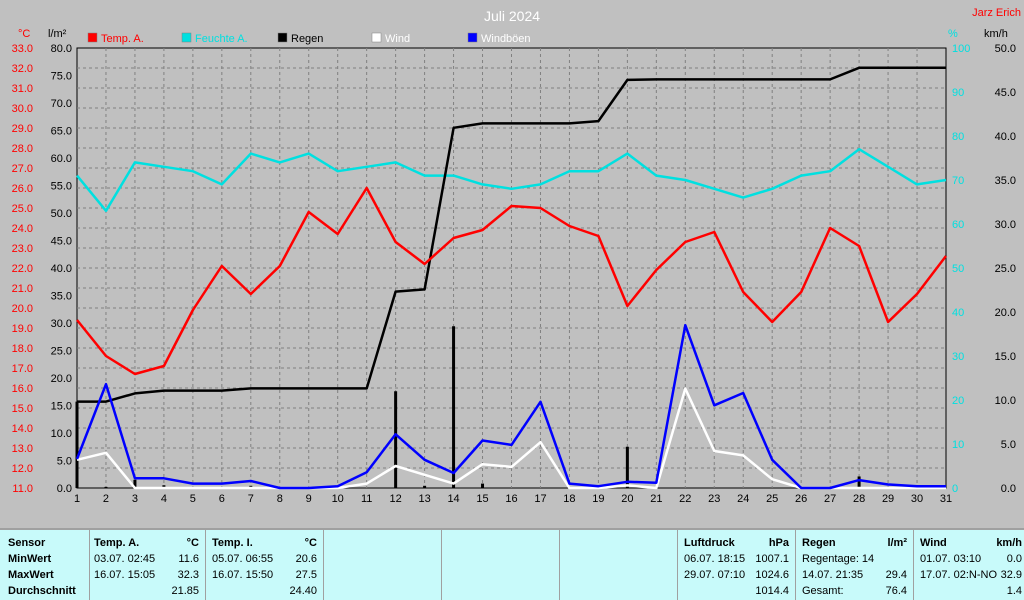 This screenshot has width=1024, height=600. What do you see at coordinates (953, 34) in the screenshot?
I see `pct-unit-label: %` at bounding box center [953, 34].